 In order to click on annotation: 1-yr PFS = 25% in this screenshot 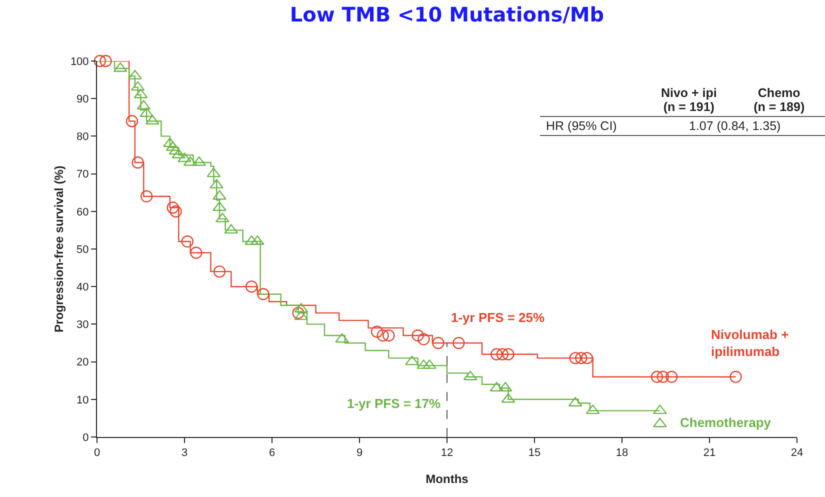, I will do `click(498, 317)`.